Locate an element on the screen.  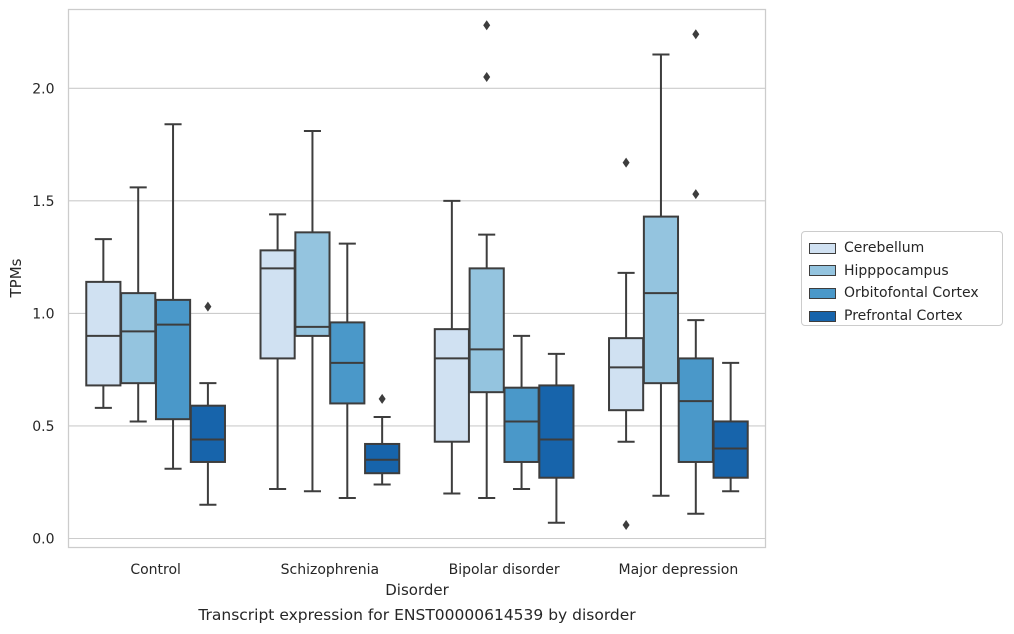
legend-item: Hipppocampus is located at coordinates (905, 271).